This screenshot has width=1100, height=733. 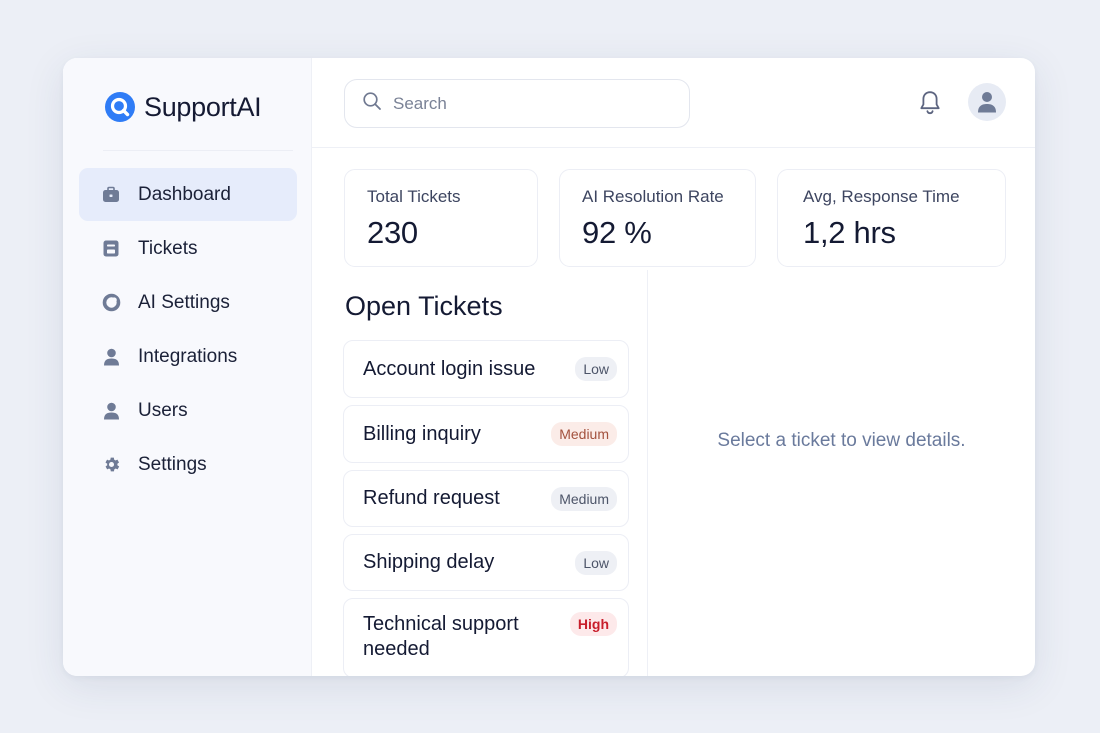 What do you see at coordinates (441, 218) in the screenshot?
I see `stat-card-total-tickets: Total Tickets 230` at bounding box center [441, 218].